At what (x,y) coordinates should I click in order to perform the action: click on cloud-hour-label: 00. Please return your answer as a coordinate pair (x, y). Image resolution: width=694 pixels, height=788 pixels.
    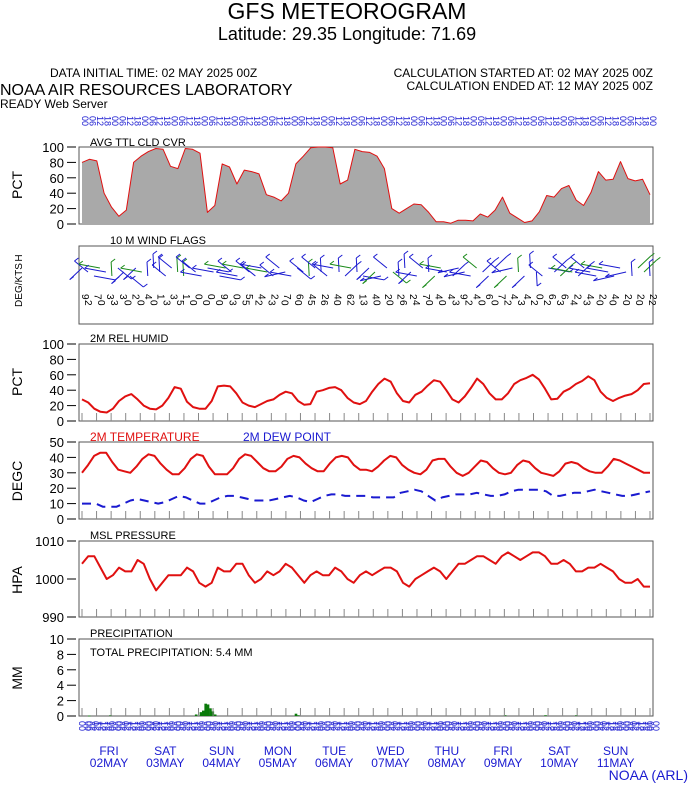
    Looking at the image, I should click on (354, 121).